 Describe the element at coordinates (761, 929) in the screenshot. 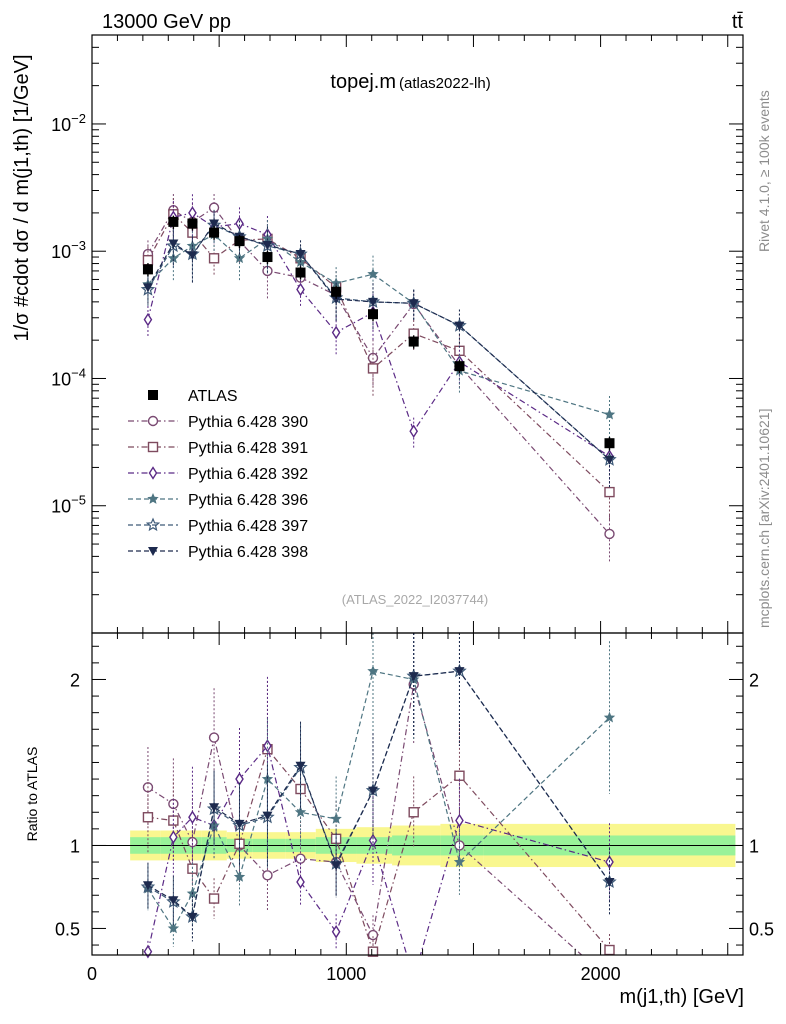

I see `ratio-tick-label-right: 0.5` at that location.